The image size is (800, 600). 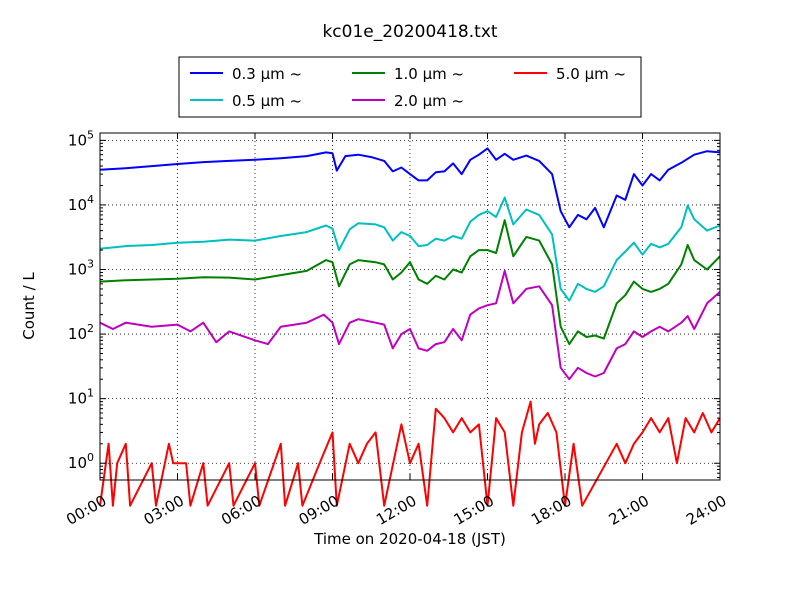 I want to click on legend-label: 0.3 μm ~, so click(x=267, y=74).